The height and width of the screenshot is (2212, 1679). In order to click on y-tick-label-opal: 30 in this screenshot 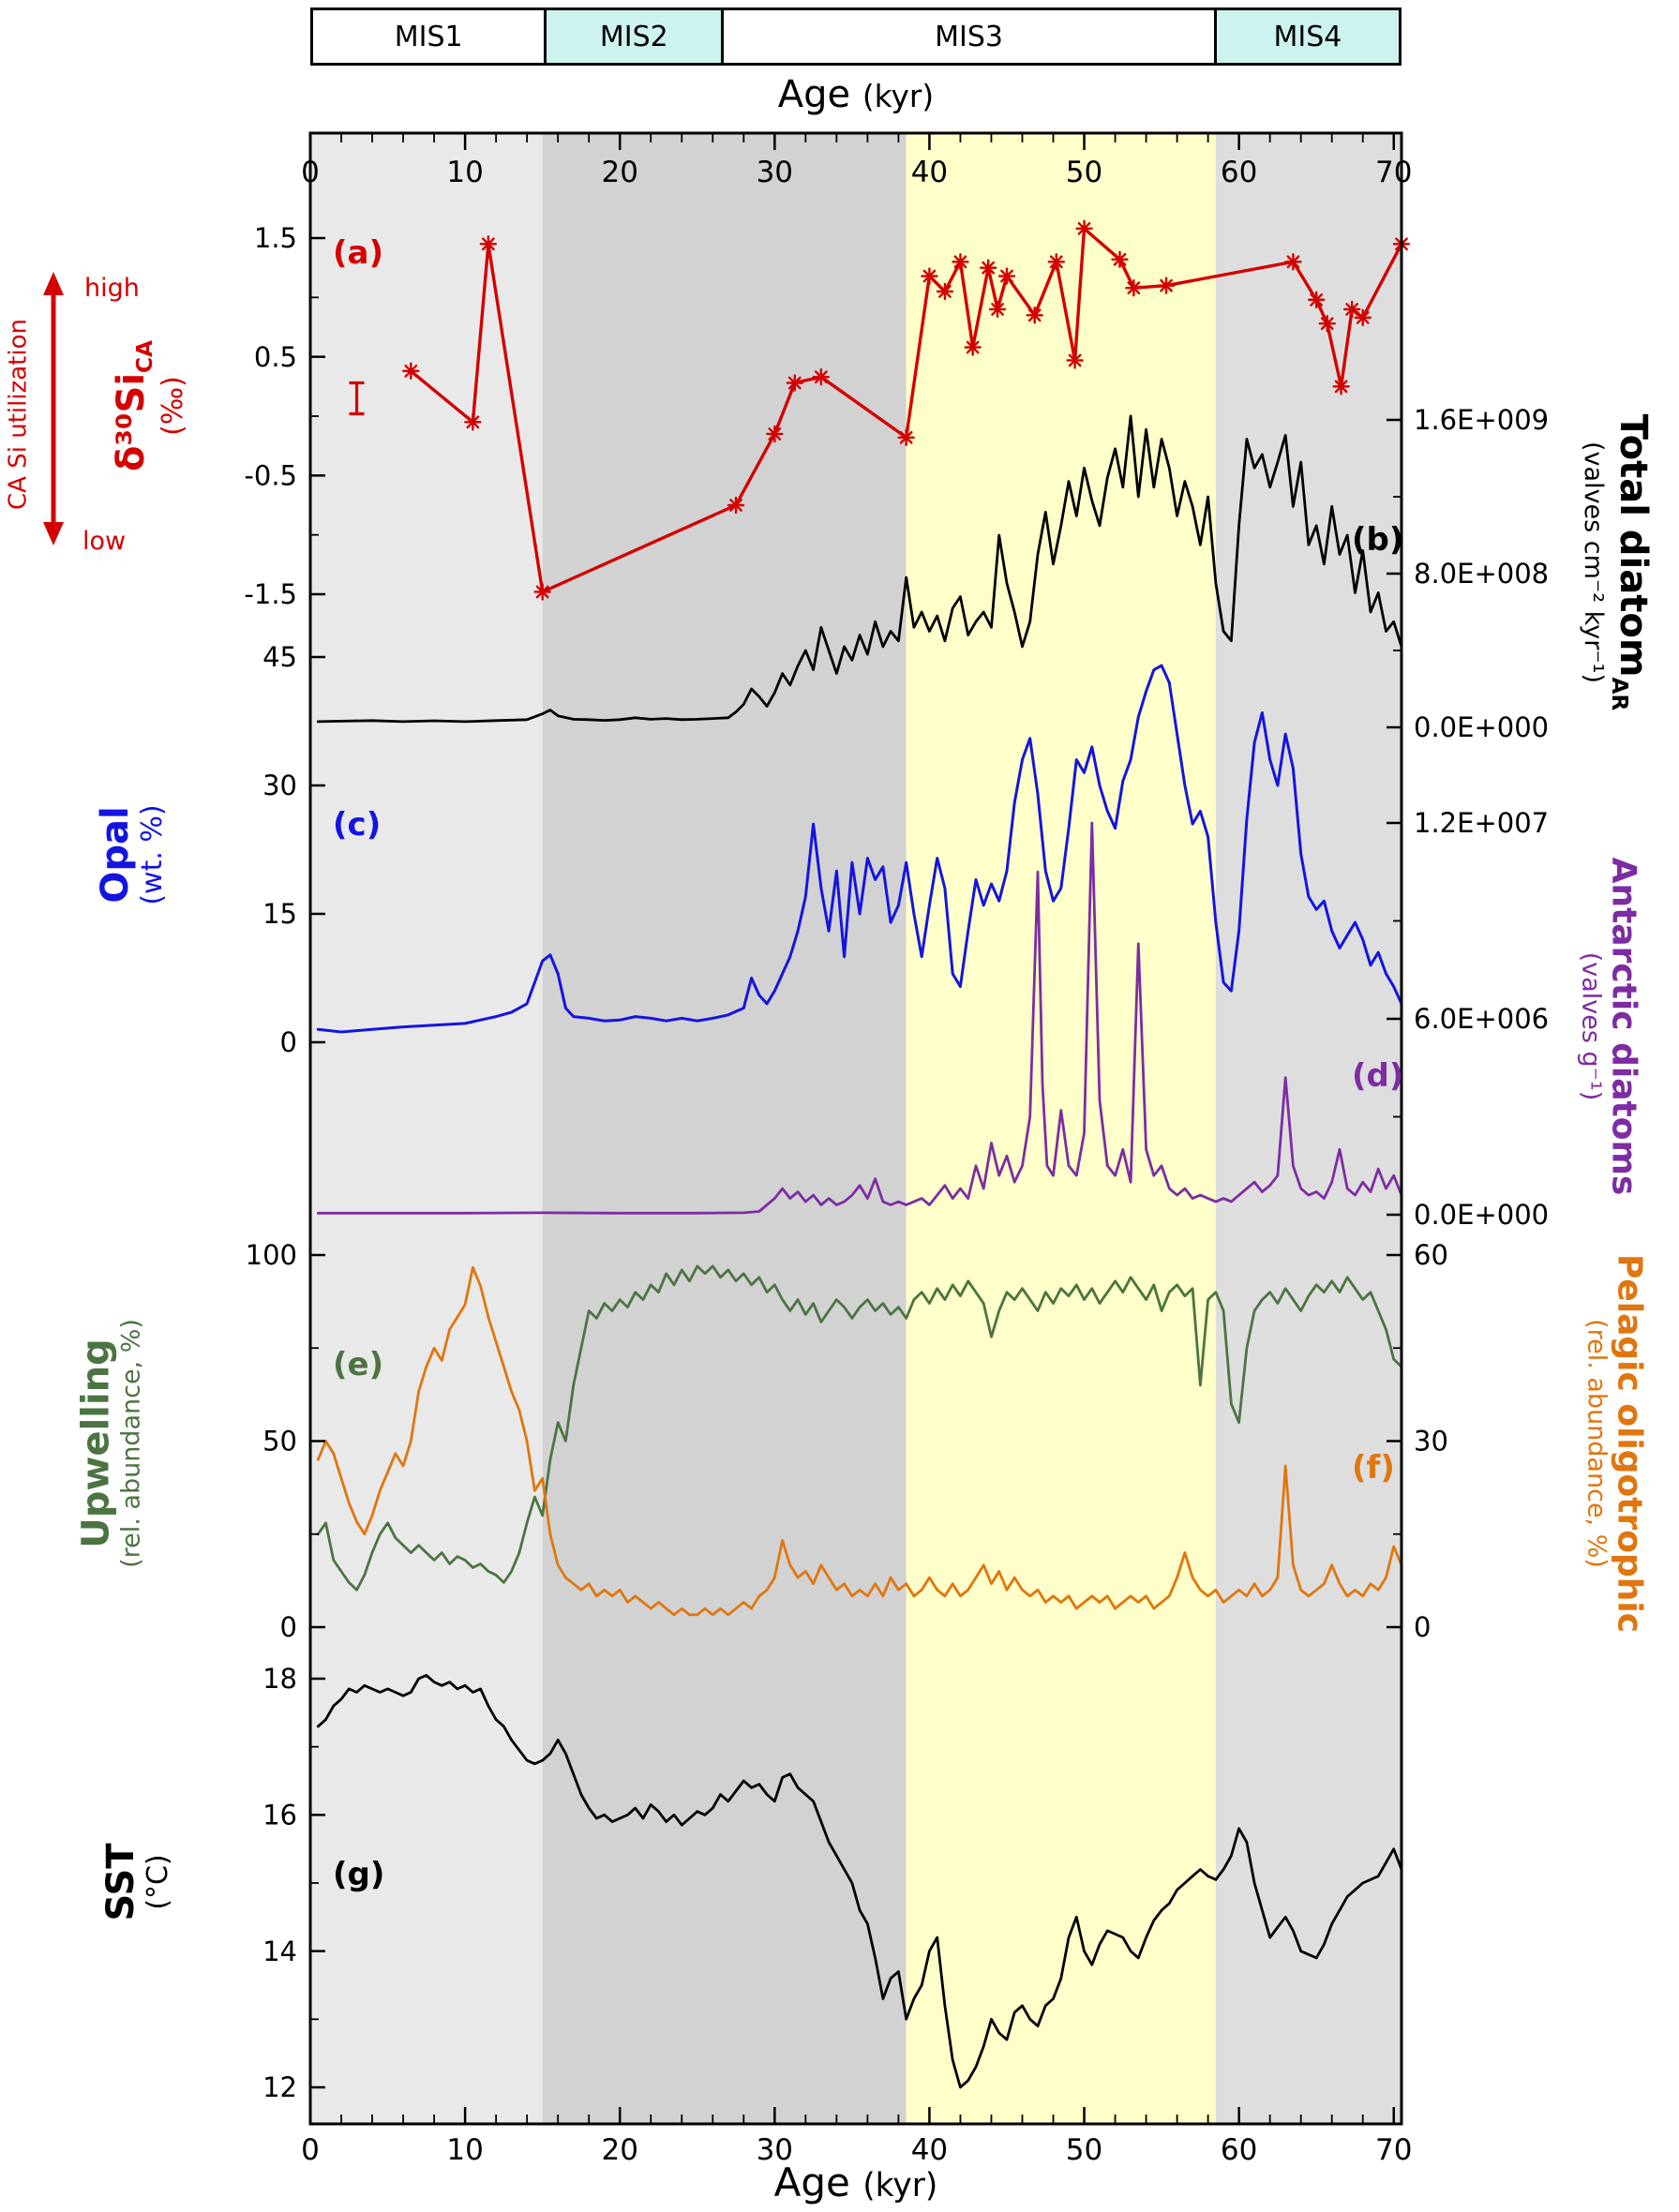, I will do `click(279, 785)`.